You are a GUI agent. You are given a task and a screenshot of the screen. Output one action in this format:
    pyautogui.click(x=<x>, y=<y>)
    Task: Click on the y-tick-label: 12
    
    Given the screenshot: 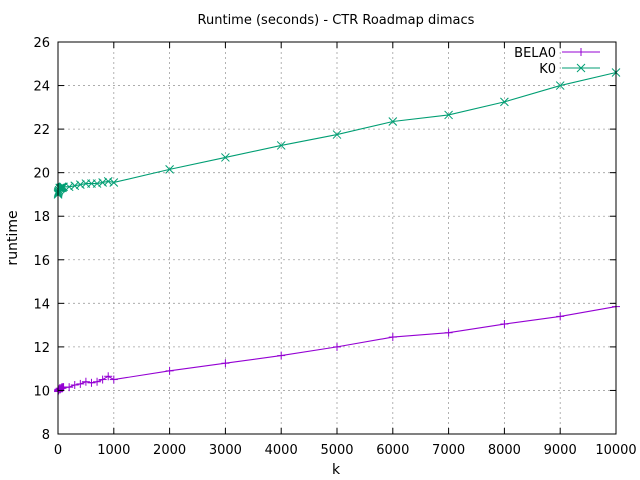 What is the action you would take?
    pyautogui.click(x=41, y=348)
    